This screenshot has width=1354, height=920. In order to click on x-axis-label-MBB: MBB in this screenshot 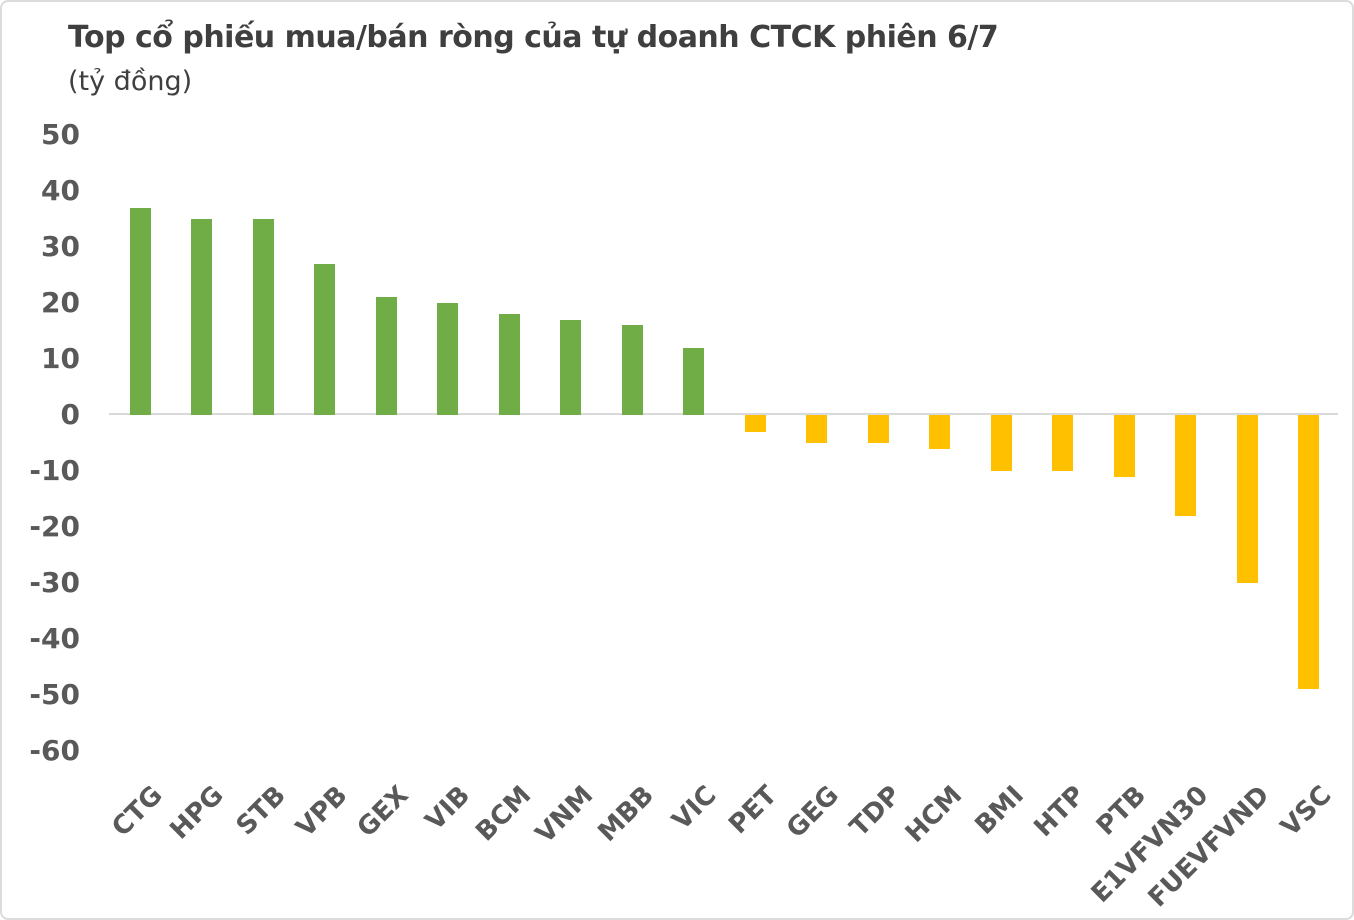, I will do `click(626, 814)`.